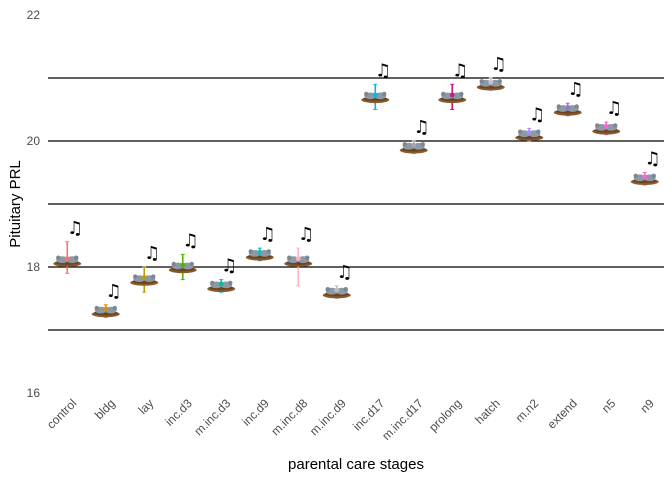 Image resolution: width=672 pixels, height=480 pixels. I want to click on x-tick-label: n5, so click(609, 406).